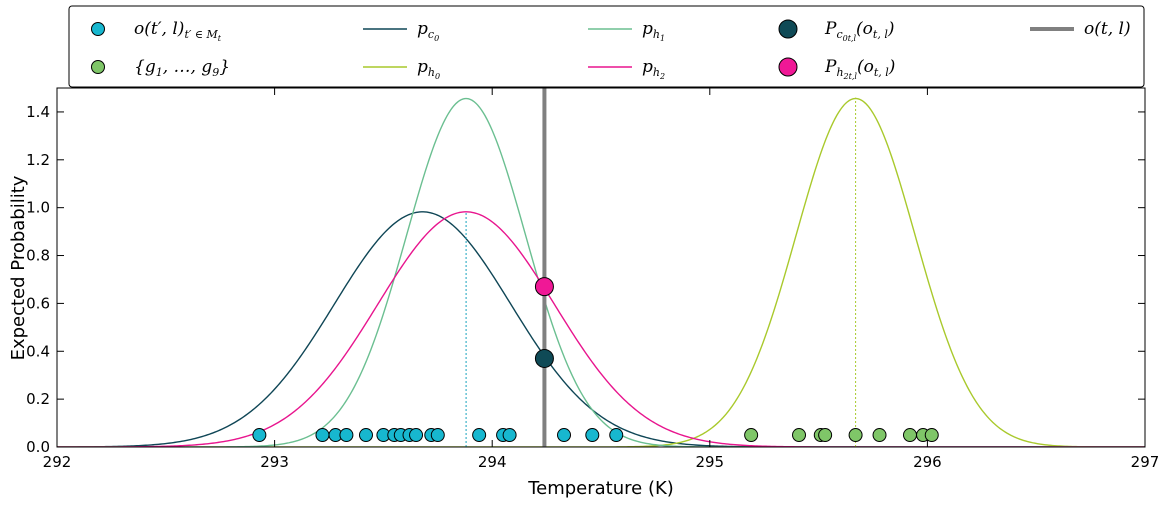 This screenshot has height=505, width=1171. I want to click on legend-entry-ph2: ph2, so click(626, 69).